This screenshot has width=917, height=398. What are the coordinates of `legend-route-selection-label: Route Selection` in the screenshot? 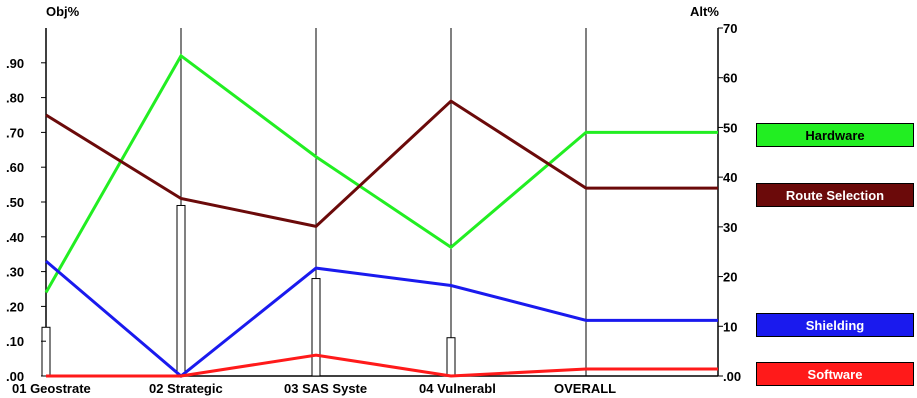 It's located at (835, 195).